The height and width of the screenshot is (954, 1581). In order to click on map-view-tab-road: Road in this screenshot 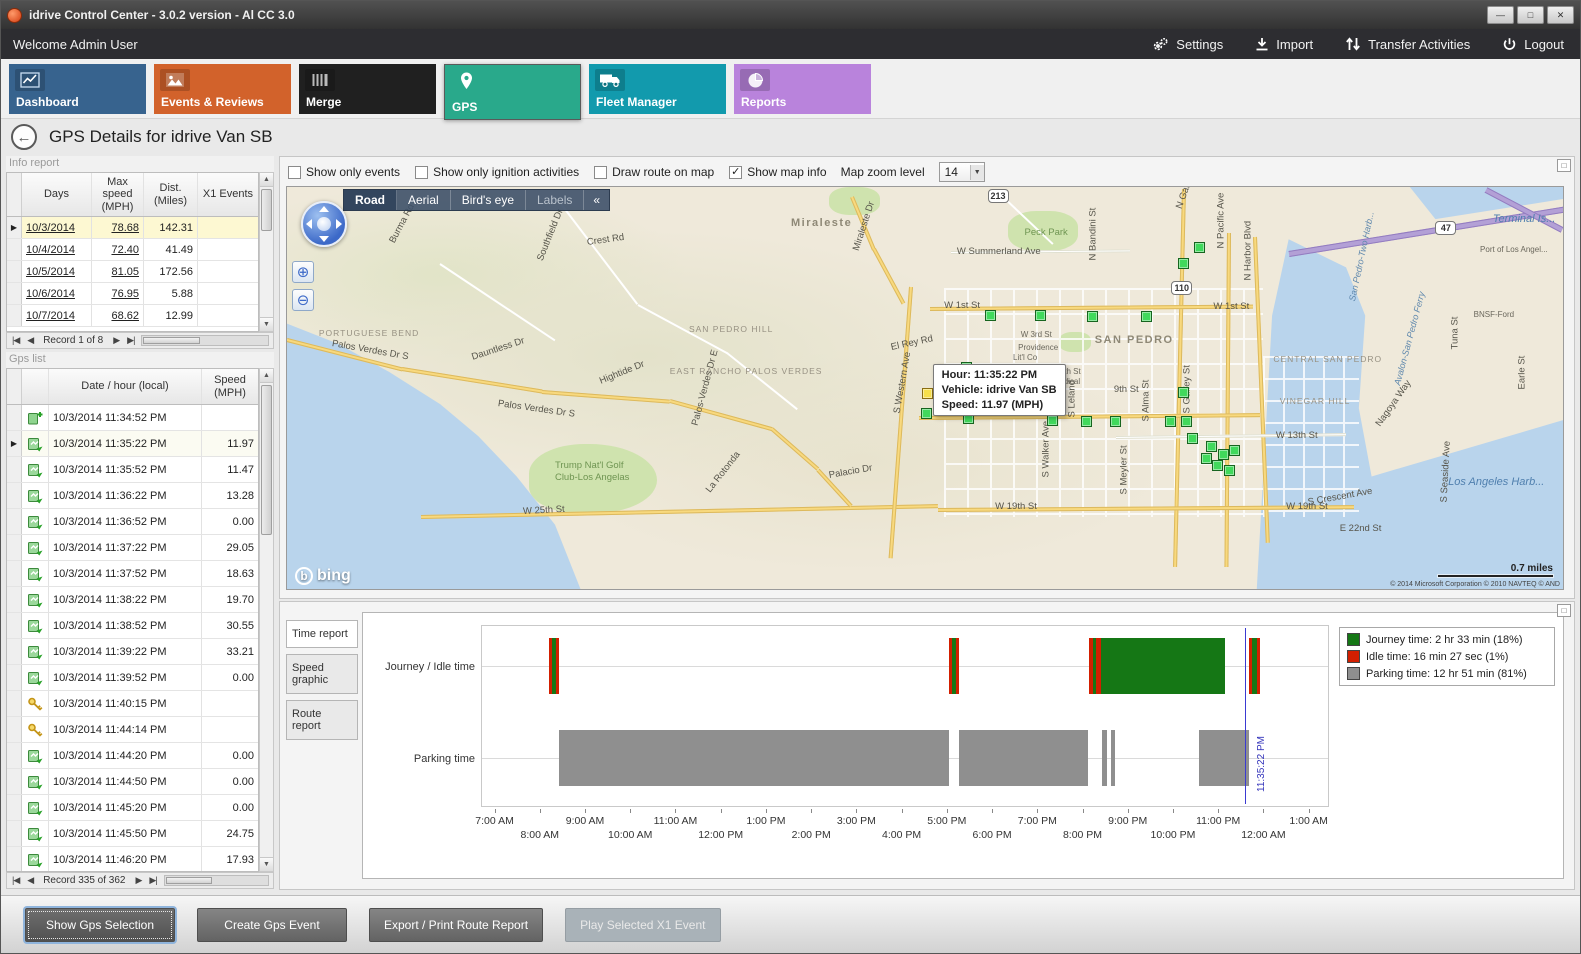, I will do `click(370, 200)`.